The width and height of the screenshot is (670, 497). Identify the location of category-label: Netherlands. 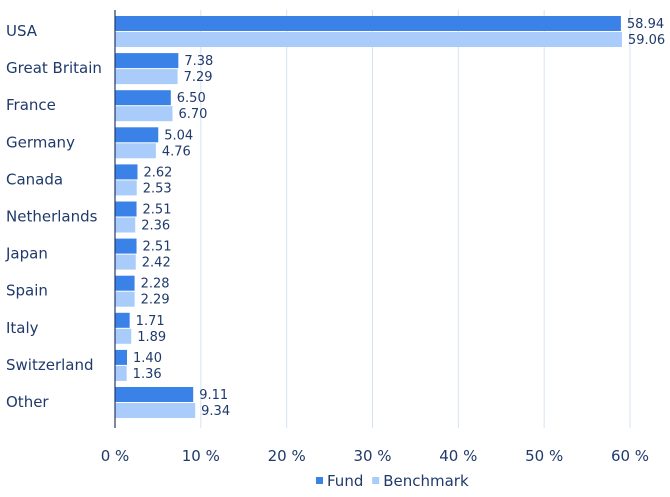
(52, 217).